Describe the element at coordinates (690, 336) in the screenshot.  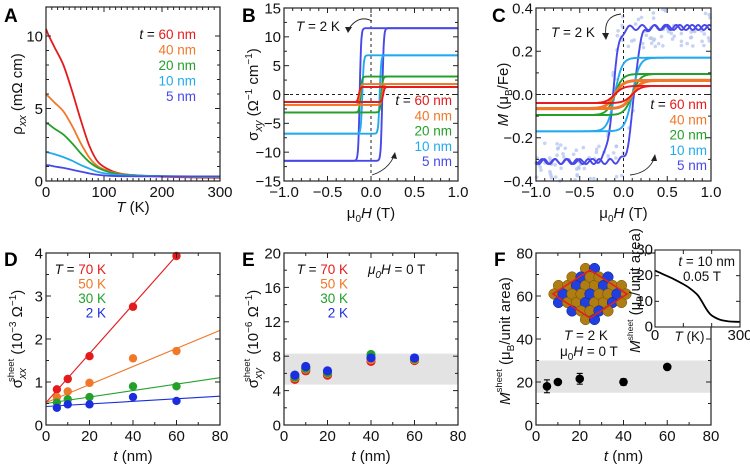
I see `inset-x-axis-label: T (K)` at that location.